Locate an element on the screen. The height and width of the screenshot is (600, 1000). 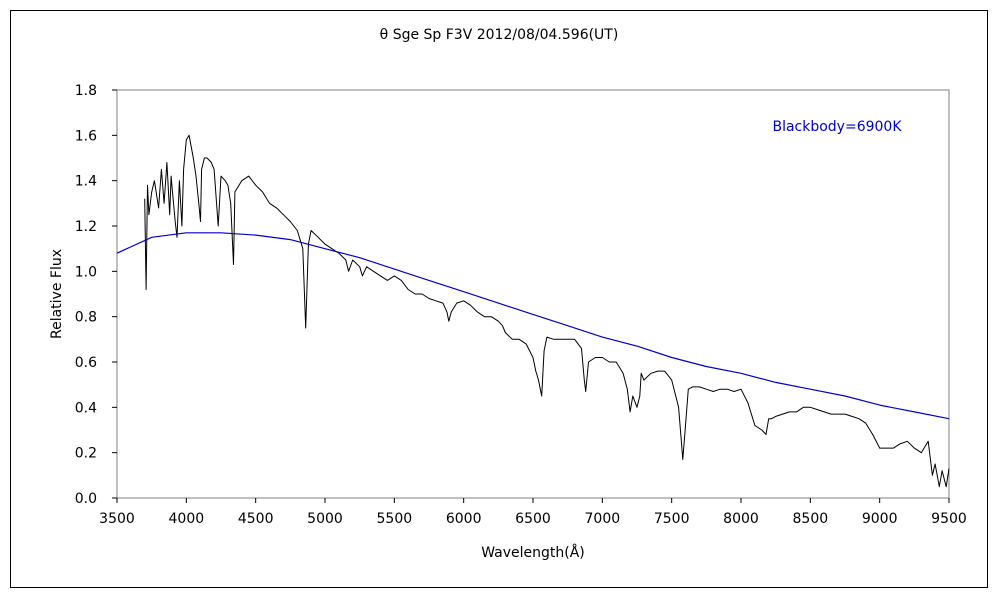
y-axis: 0.0 0.2 0.4 0.6 0.8 1.0 1.2 1.4 1.6 1.8 is located at coordinates (96, 295).